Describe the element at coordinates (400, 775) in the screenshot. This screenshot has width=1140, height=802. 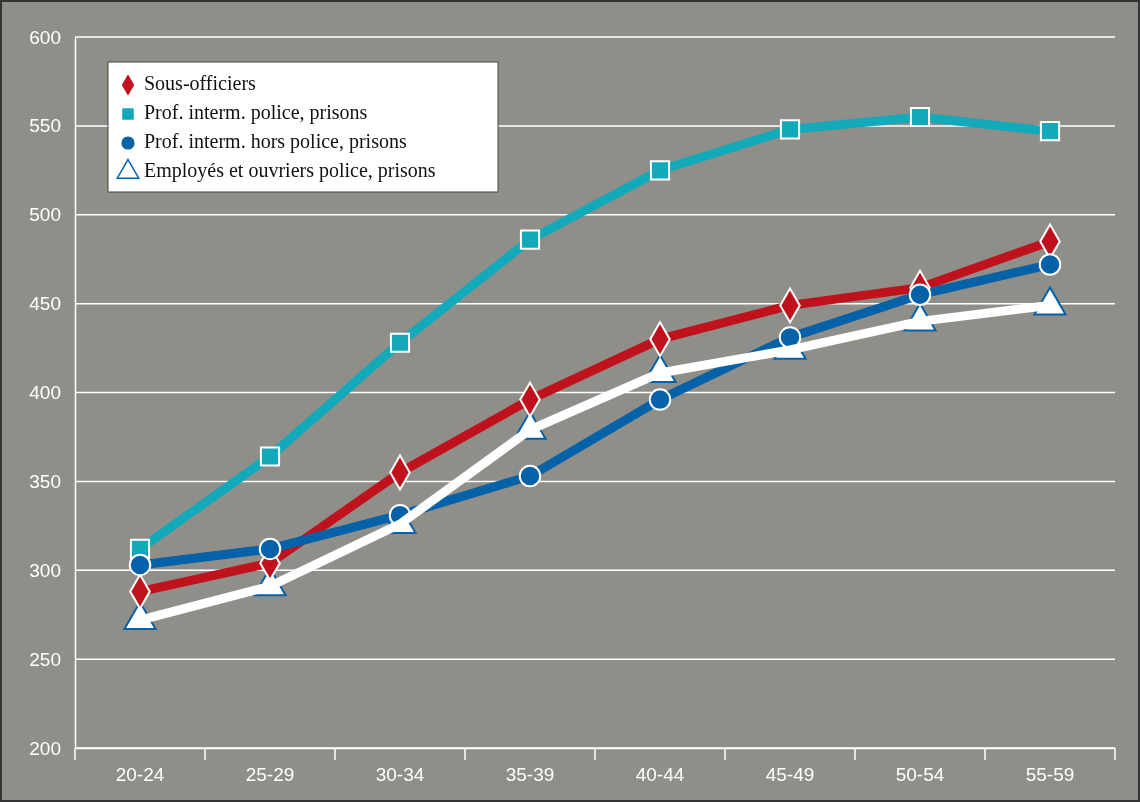
I see `x-tick-label: 30-34` at that location.